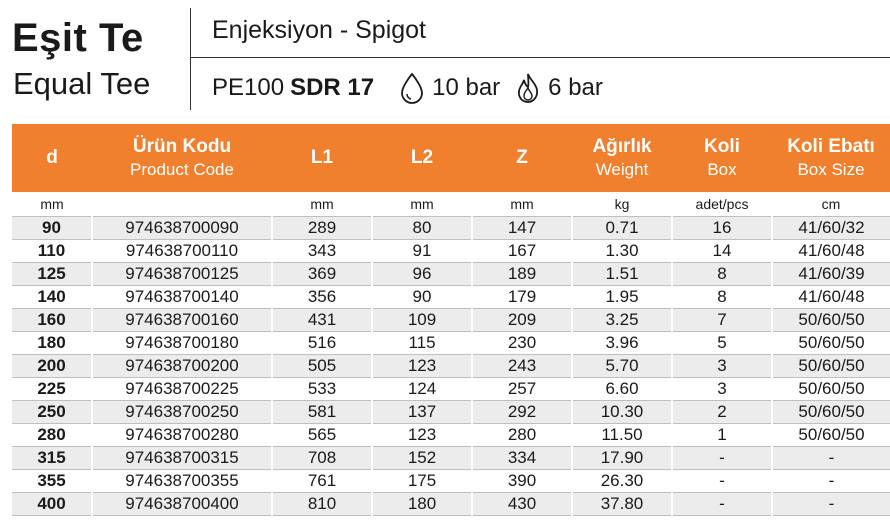 This screenshot has width=890, height=524. What do you see at coordinates (622, 435) in the screenshot?
I see `cell-weight: 11.50` at bounding box center [622, 435].